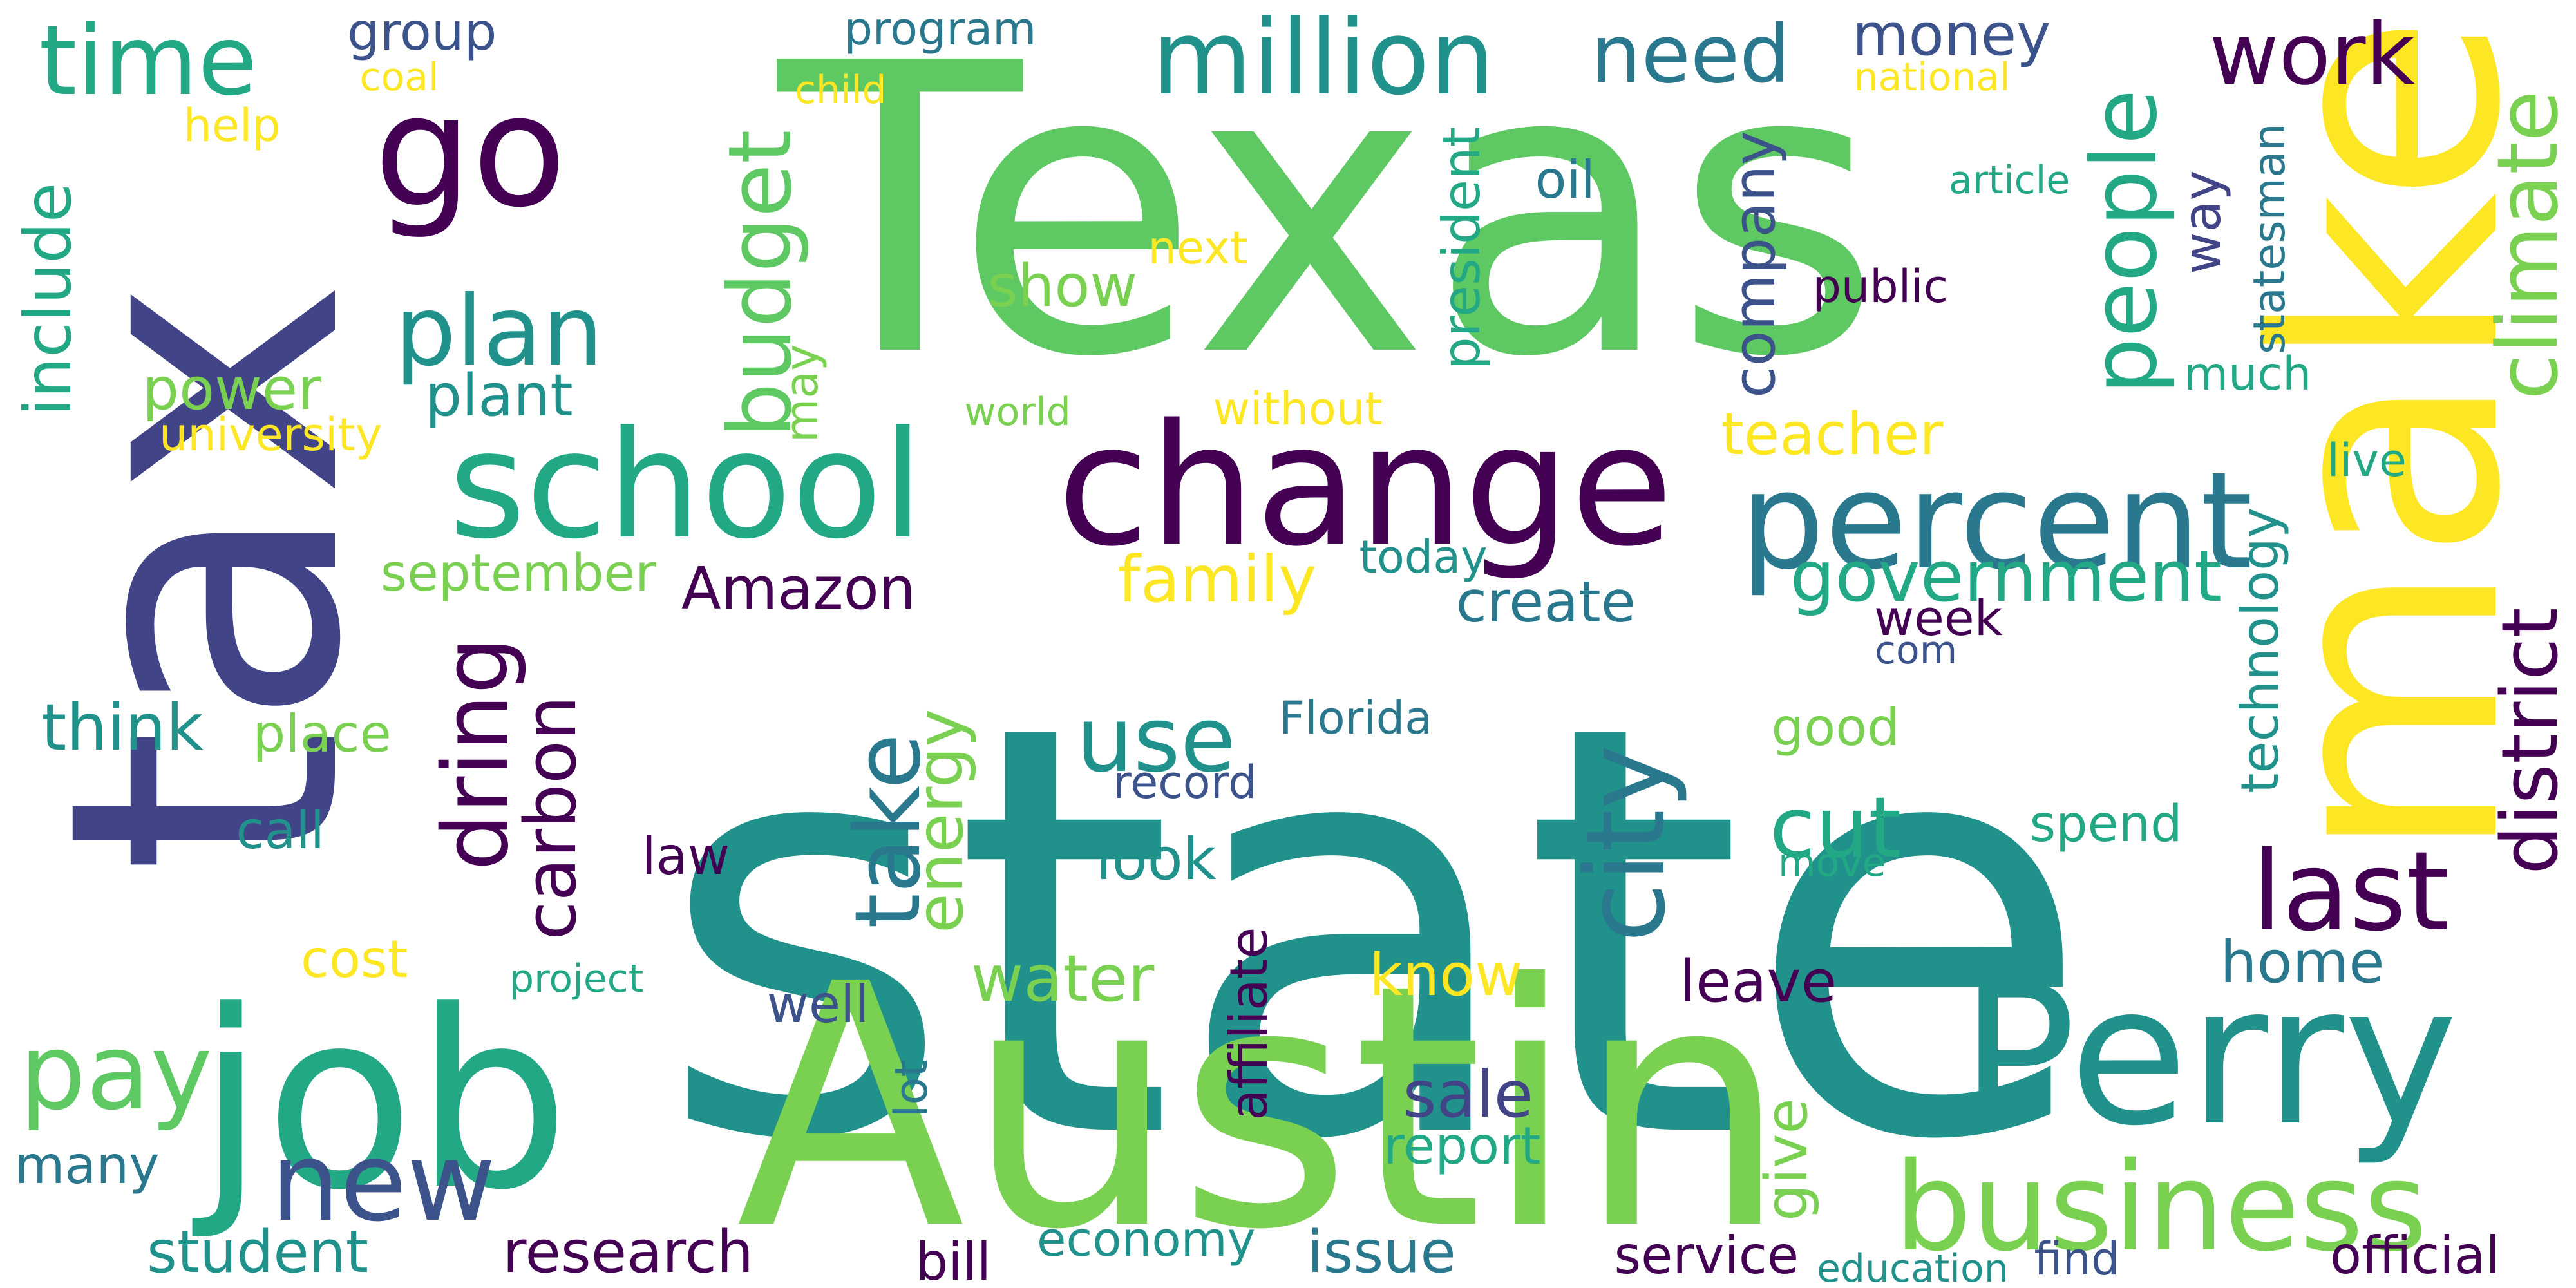 Image resolution: width=2576 pixels, height=1288 pixels. What do you see at coordinates (354, 959) in the screenshot?
I see `word-cost: cost` at bounding box center [354, 959].